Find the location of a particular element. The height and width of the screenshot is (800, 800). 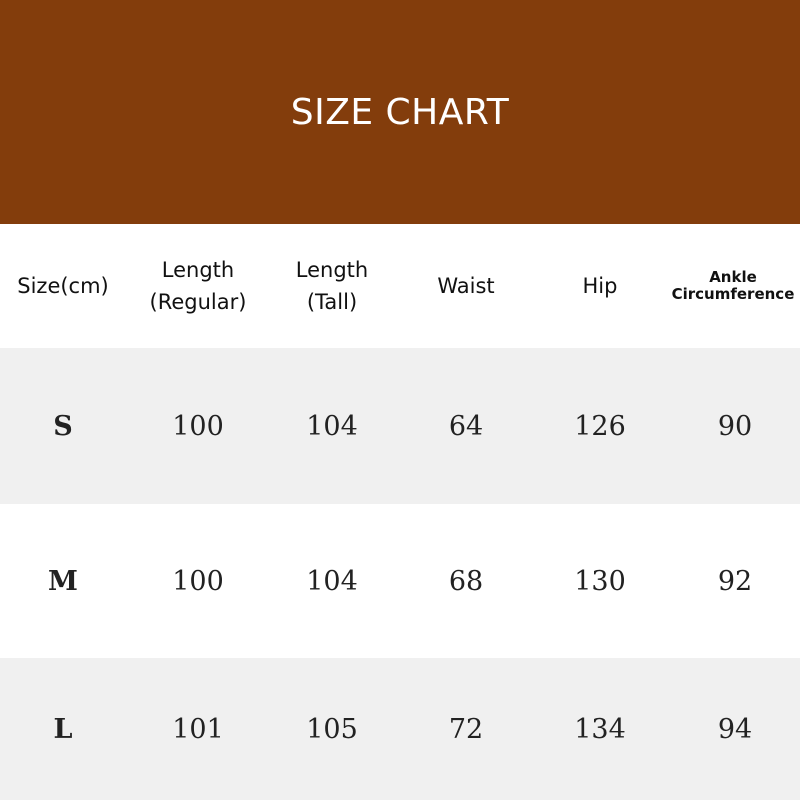

hip-cell: 126 is located at coordinates (600, 426).